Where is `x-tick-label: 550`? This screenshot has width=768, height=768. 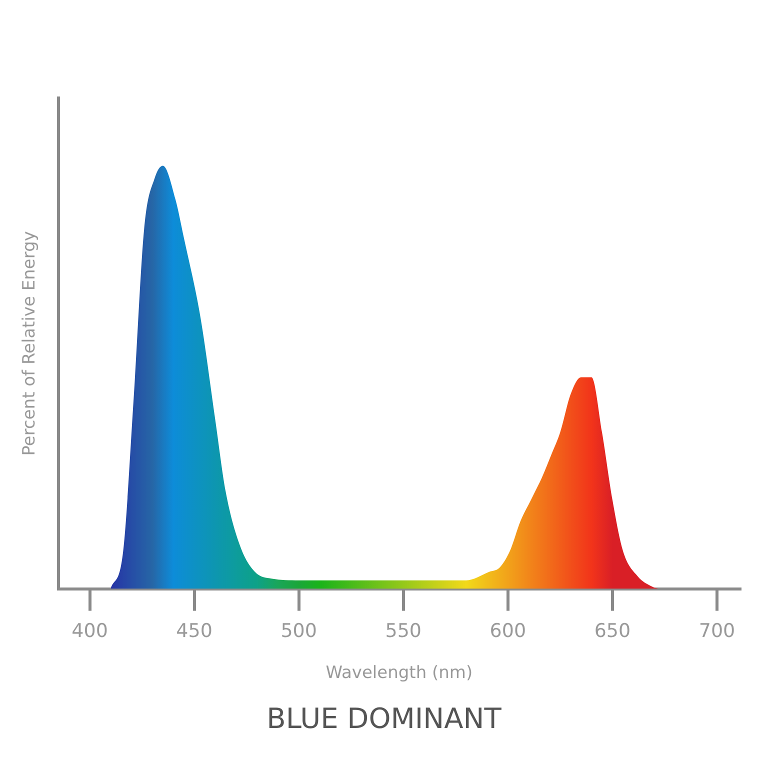
x-tick-label: 550 is located at coordinates (403, 631).